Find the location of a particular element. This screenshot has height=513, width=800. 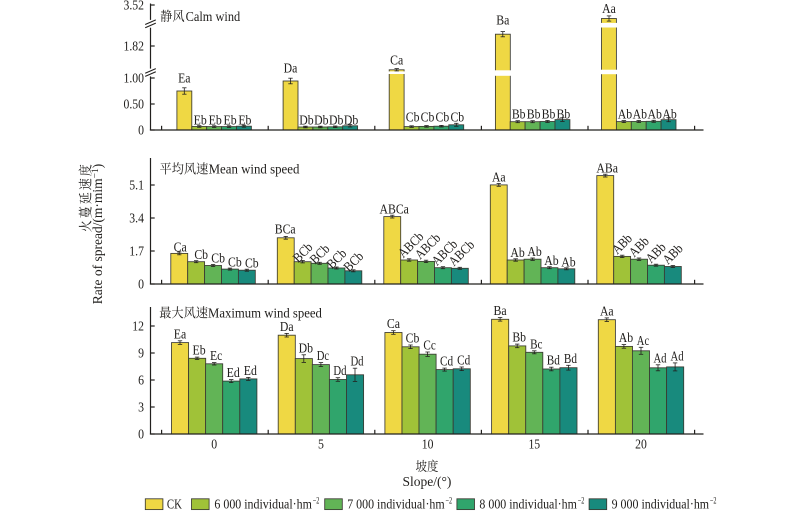

svg-text: 12 is located at coordinates (138, 326).